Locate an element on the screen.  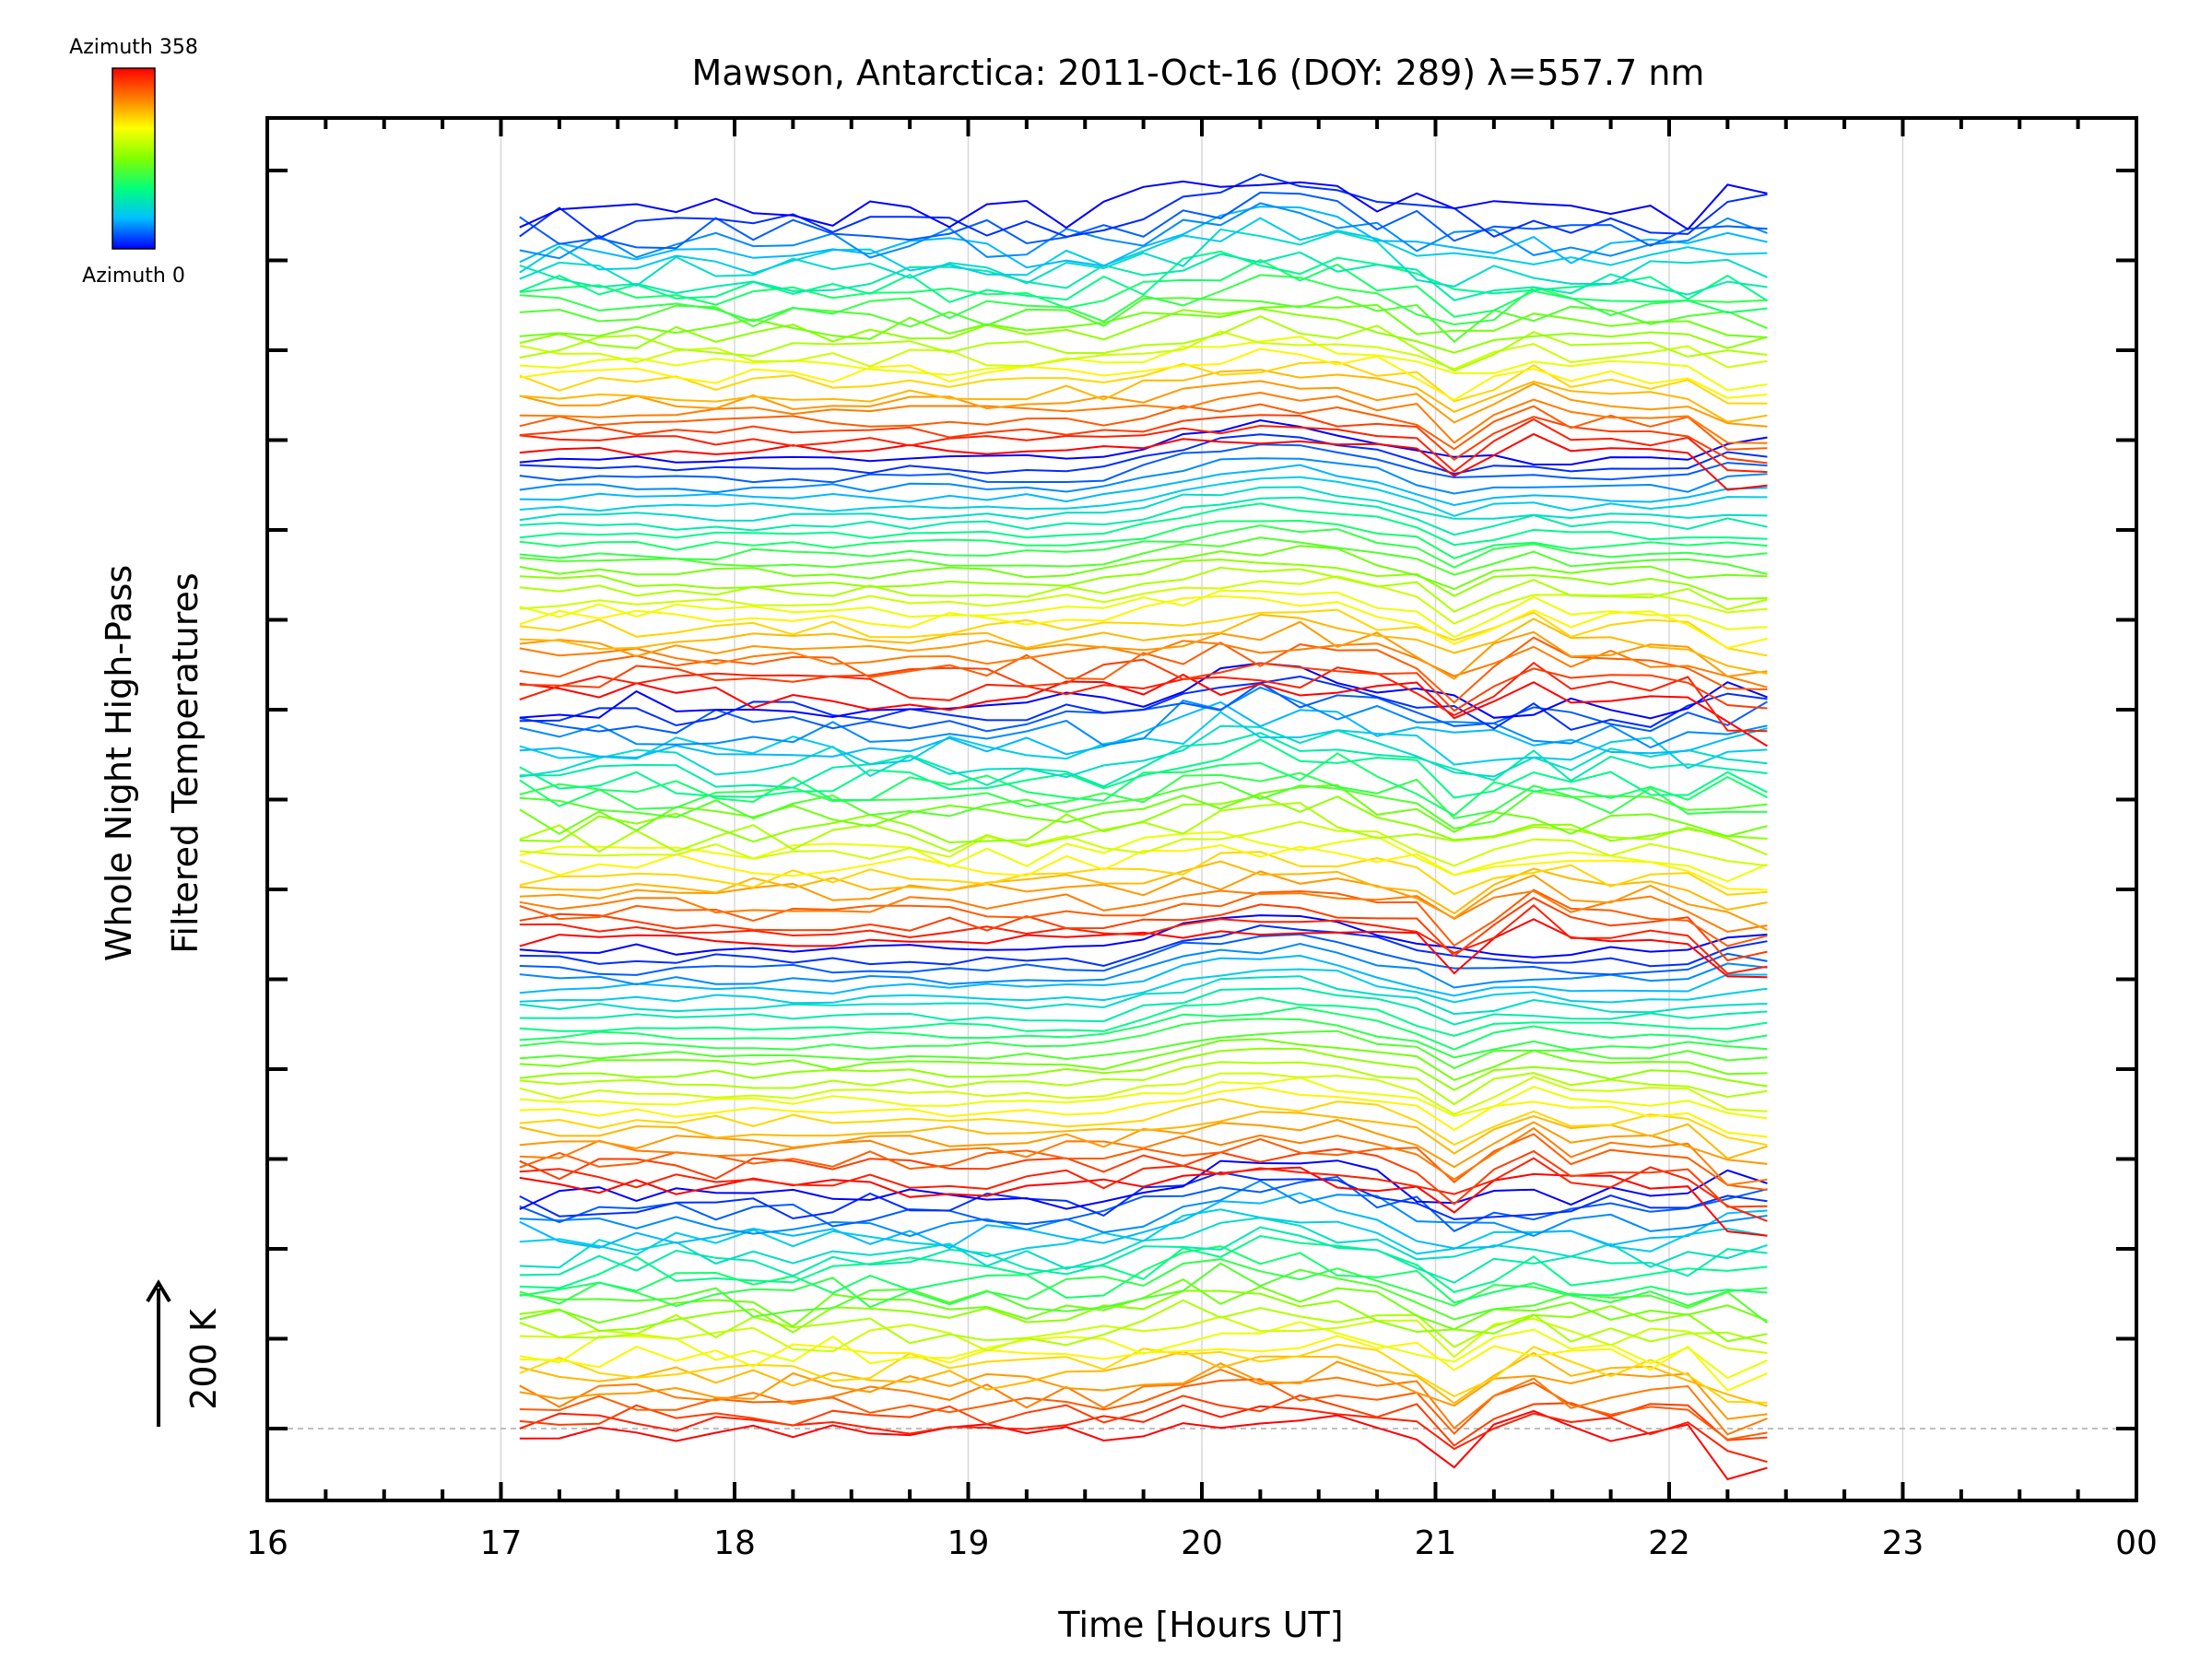
x-tick-label: 22 is located at coordinates (1669, 1543).